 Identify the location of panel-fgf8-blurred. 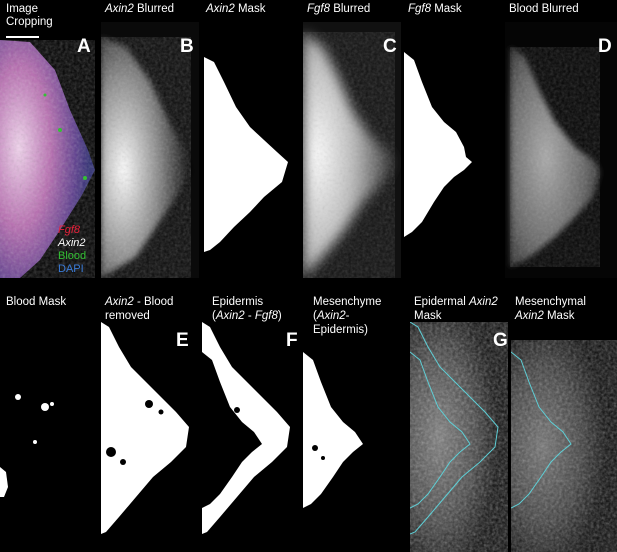
(352, 150).